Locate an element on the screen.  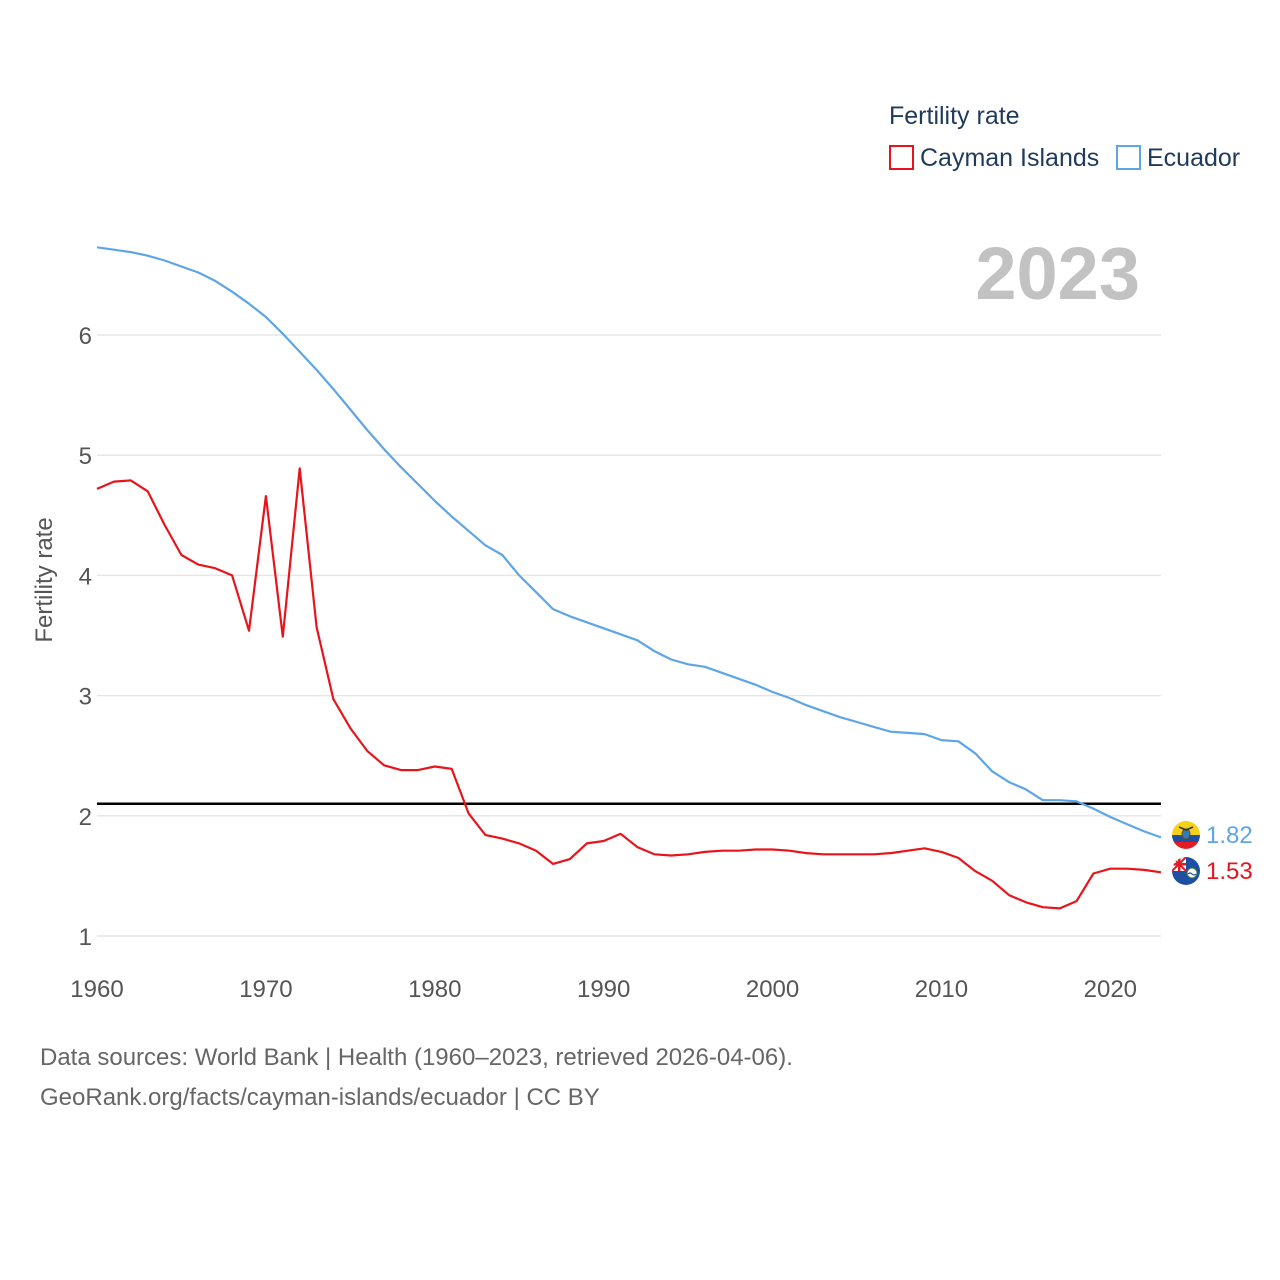
y-axis-label: Fertility rate is located at coordinates (44, 579).